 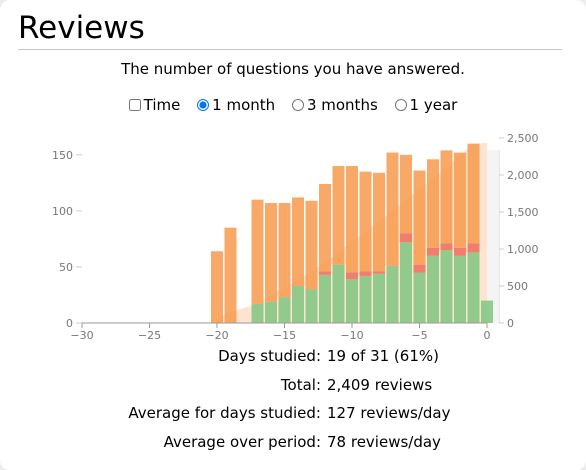 What do you see at coordinates (297, 105) in the screenshot?
I see `range-3-months-radio` at bounding box center [297, 105].